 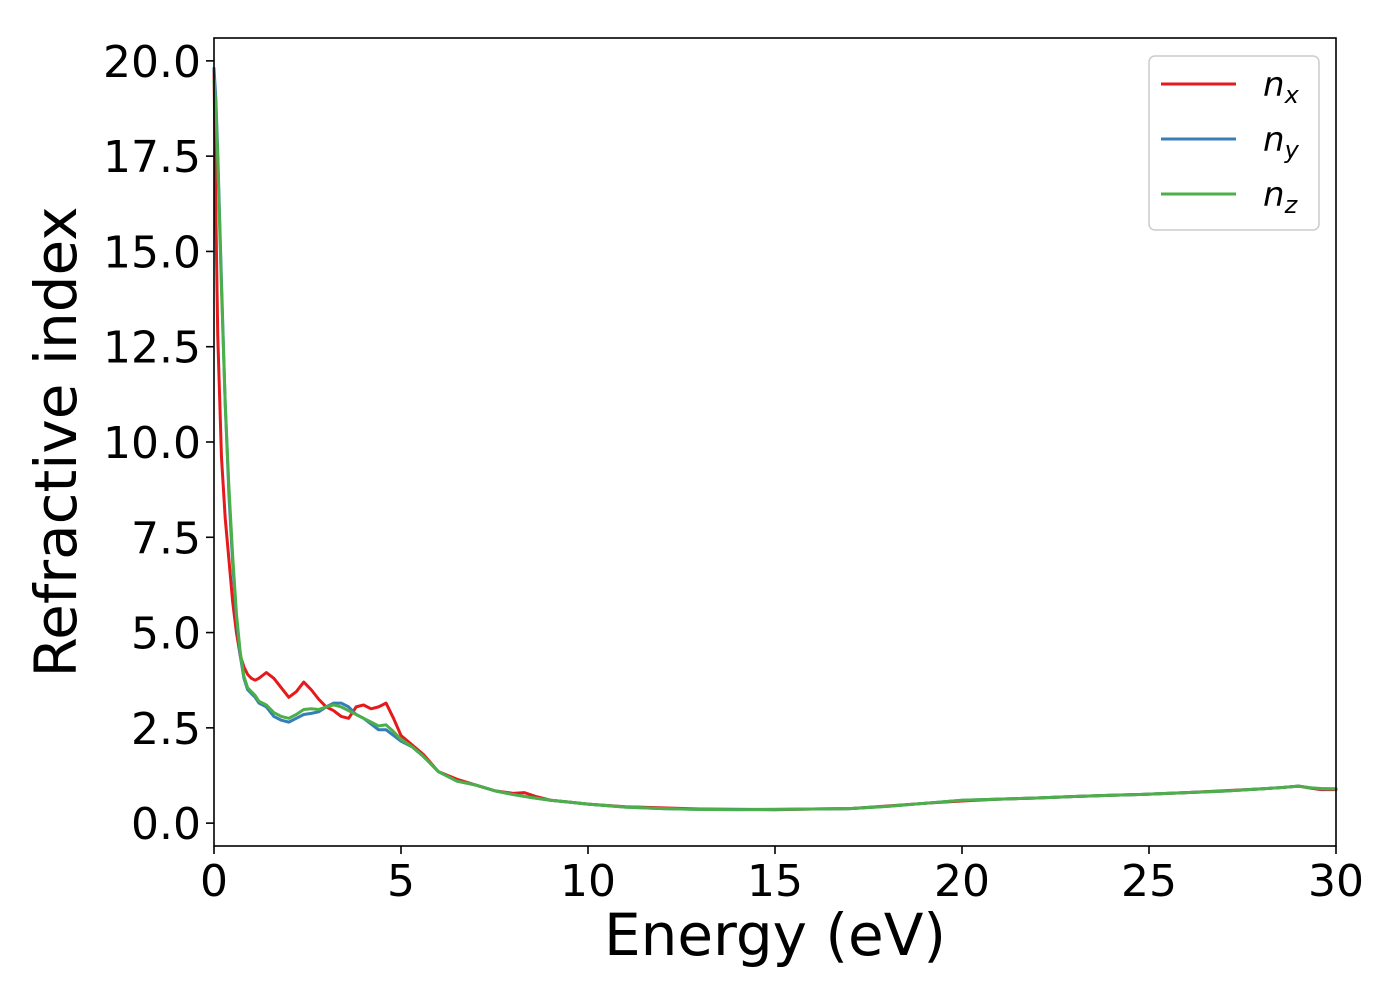 I want to click on x-tick-label: 25, so click(x=1149, y=881).